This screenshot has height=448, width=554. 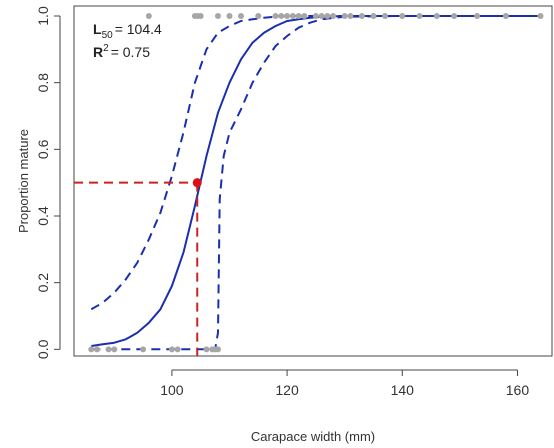 What do you see at coordinates (403, 390) in the screenshot?
I see `x-tick-label: 140` at bounding box center [403, 390].